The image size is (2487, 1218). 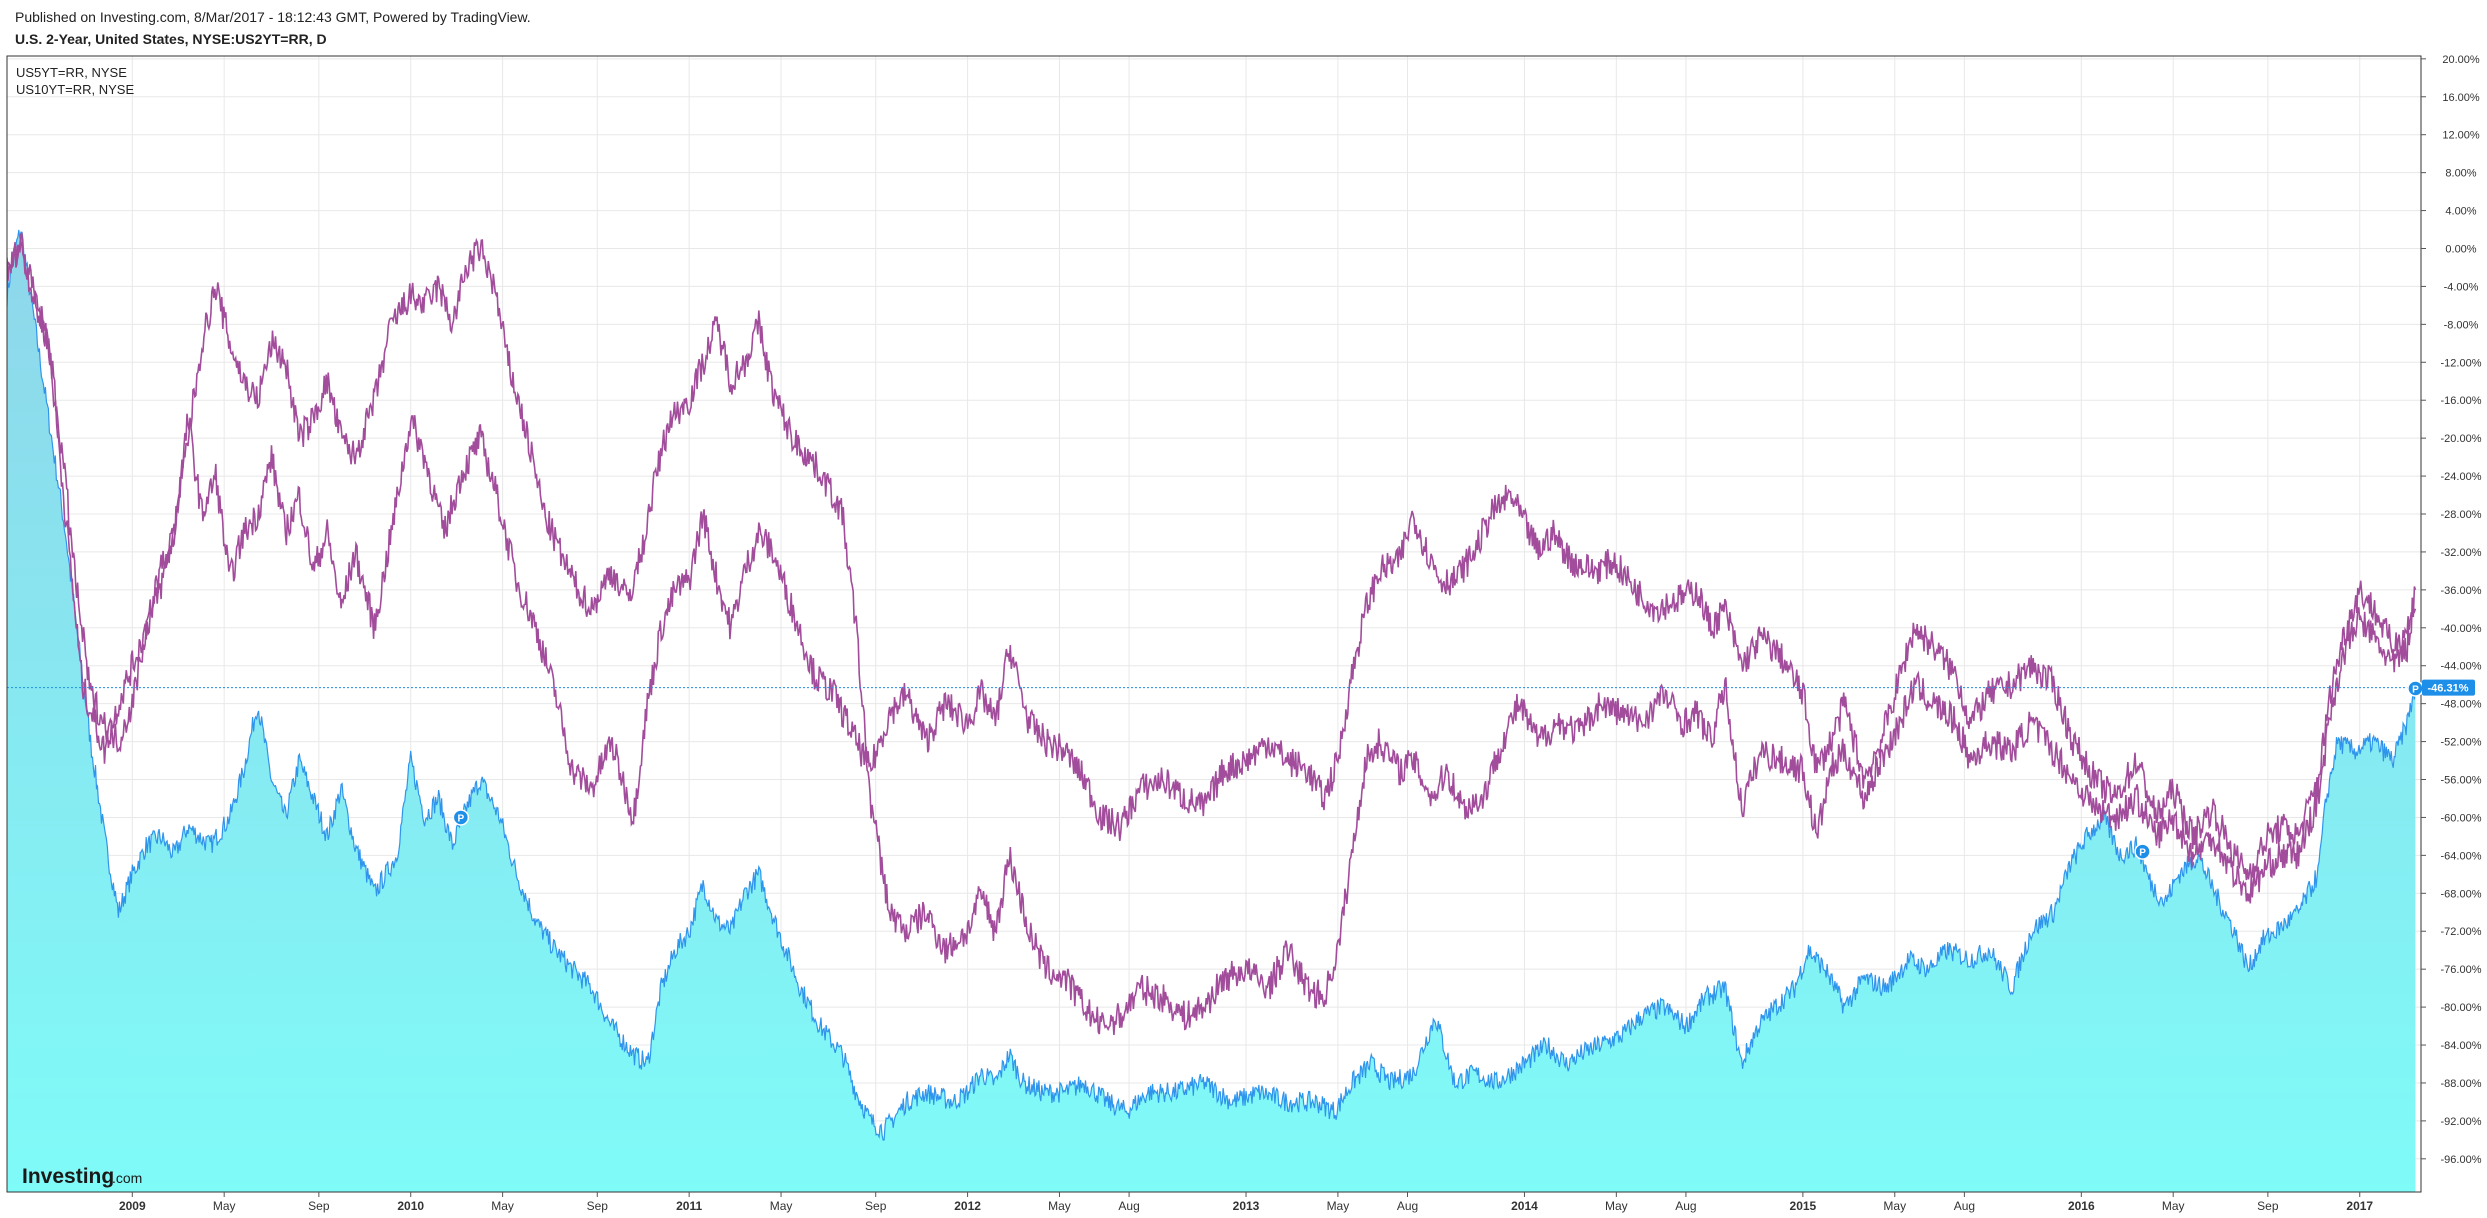 What do you see at coordinates (2461, 515) in the screenshot?
I see `y-tick-label: -28.00%` at bounding box center [2461, 515].